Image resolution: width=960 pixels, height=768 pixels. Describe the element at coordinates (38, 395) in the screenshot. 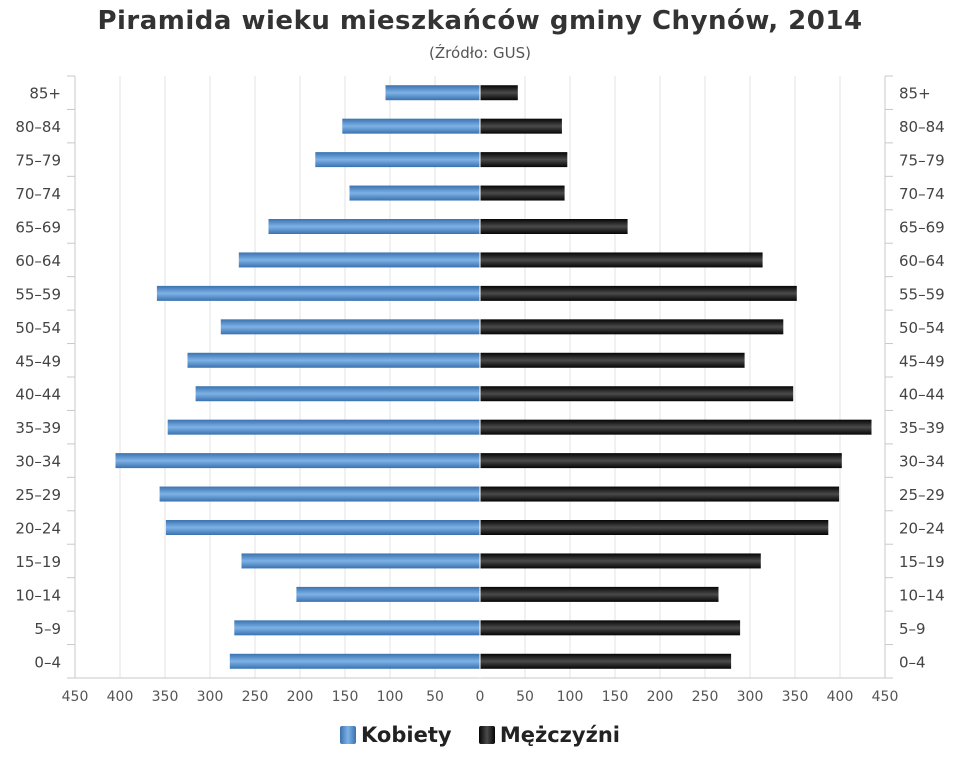

I see `category-label-left: 40–44` at that location.